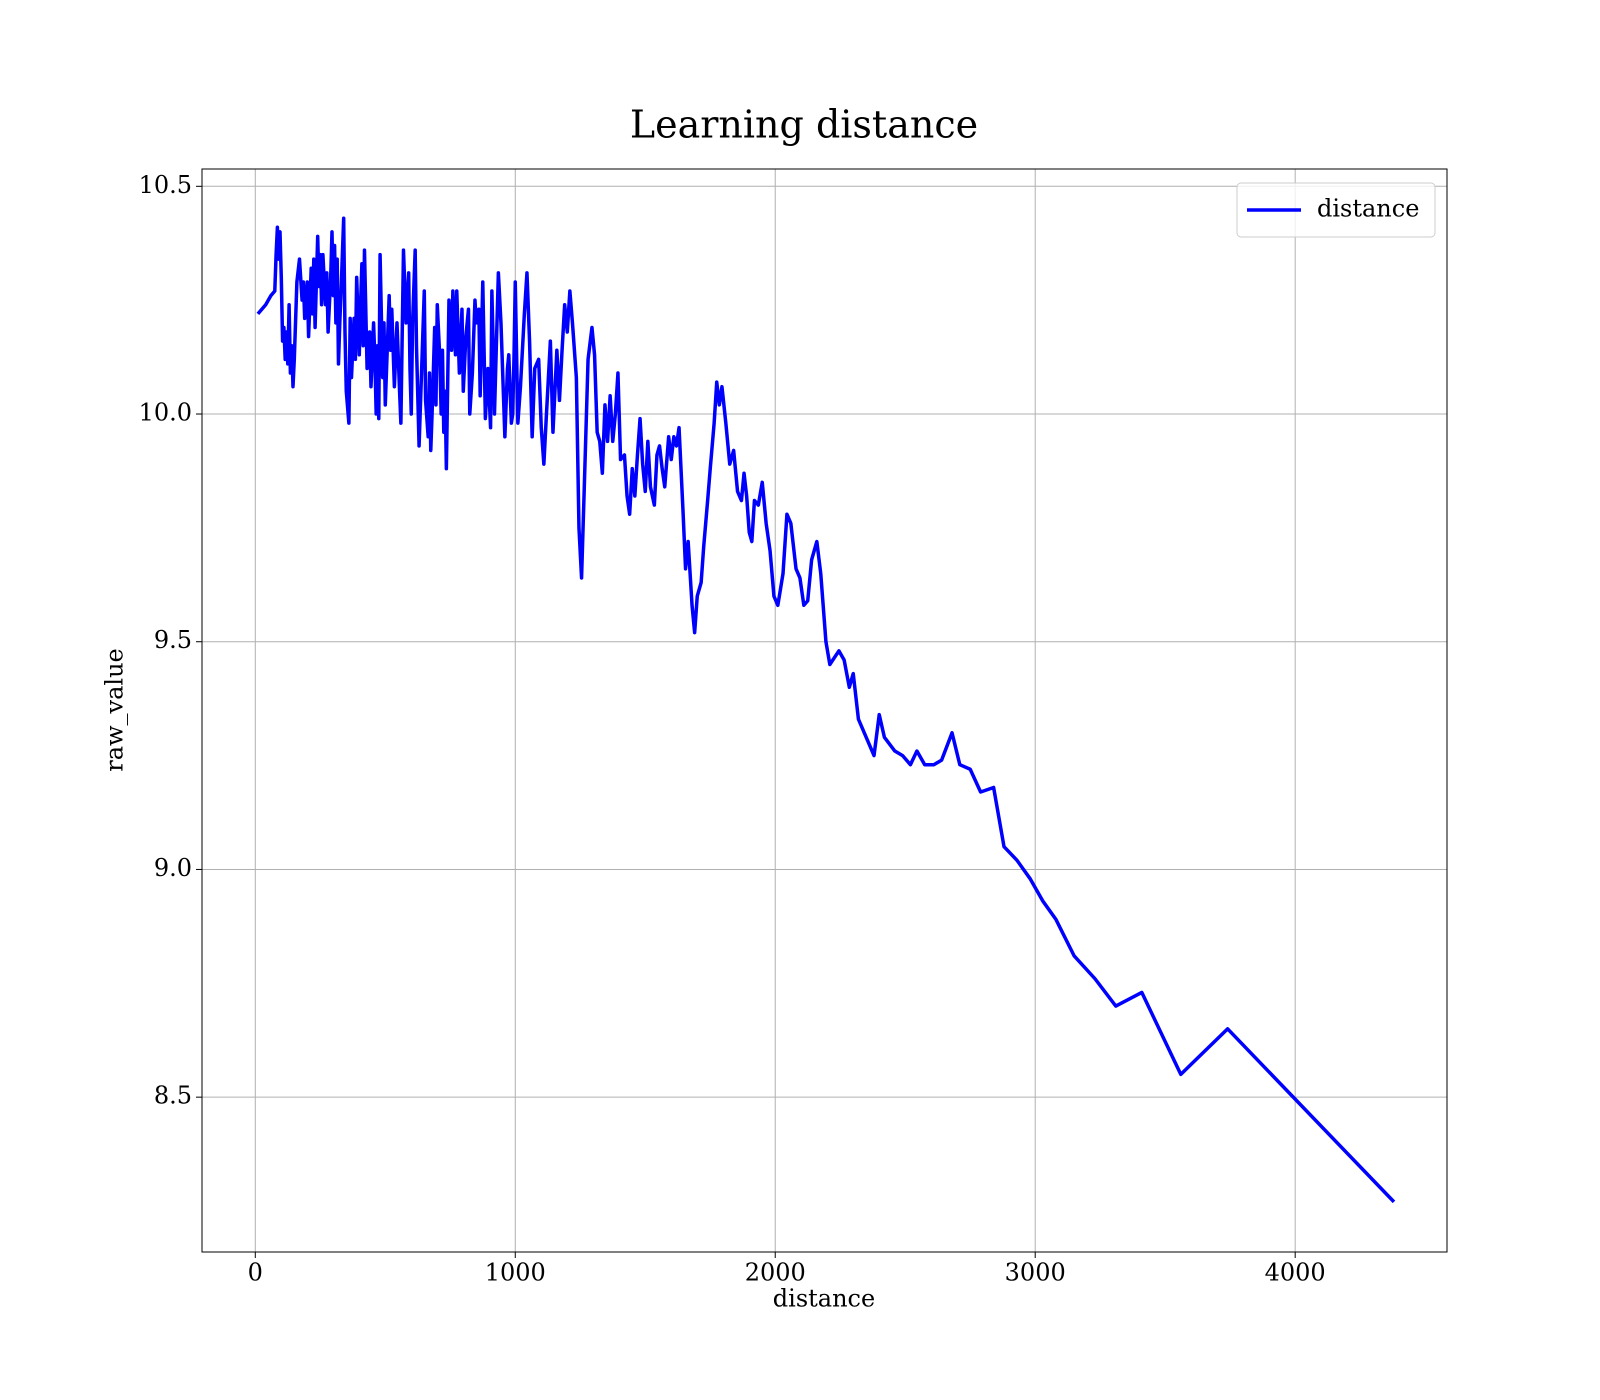 The image size is (1600, 1400). I want to click on x-tick-label: 1000, so click(515, 1273).